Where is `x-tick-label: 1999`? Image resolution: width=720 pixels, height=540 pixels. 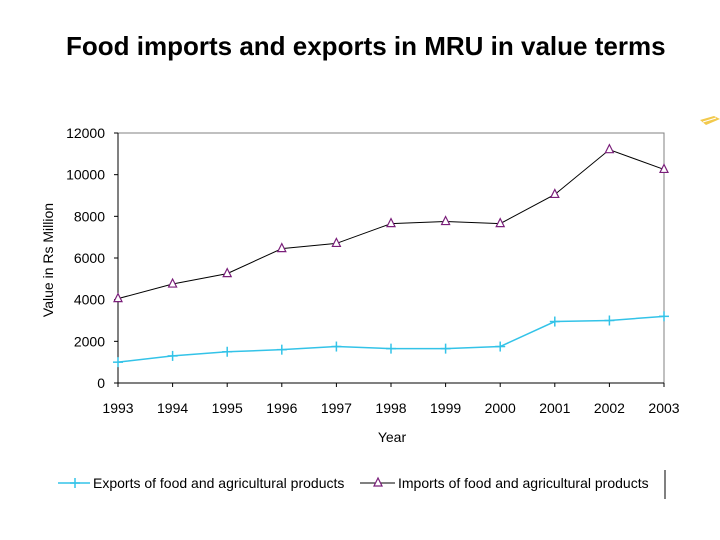
x-tick-label: 1999 is located at coordinates (445, 408).